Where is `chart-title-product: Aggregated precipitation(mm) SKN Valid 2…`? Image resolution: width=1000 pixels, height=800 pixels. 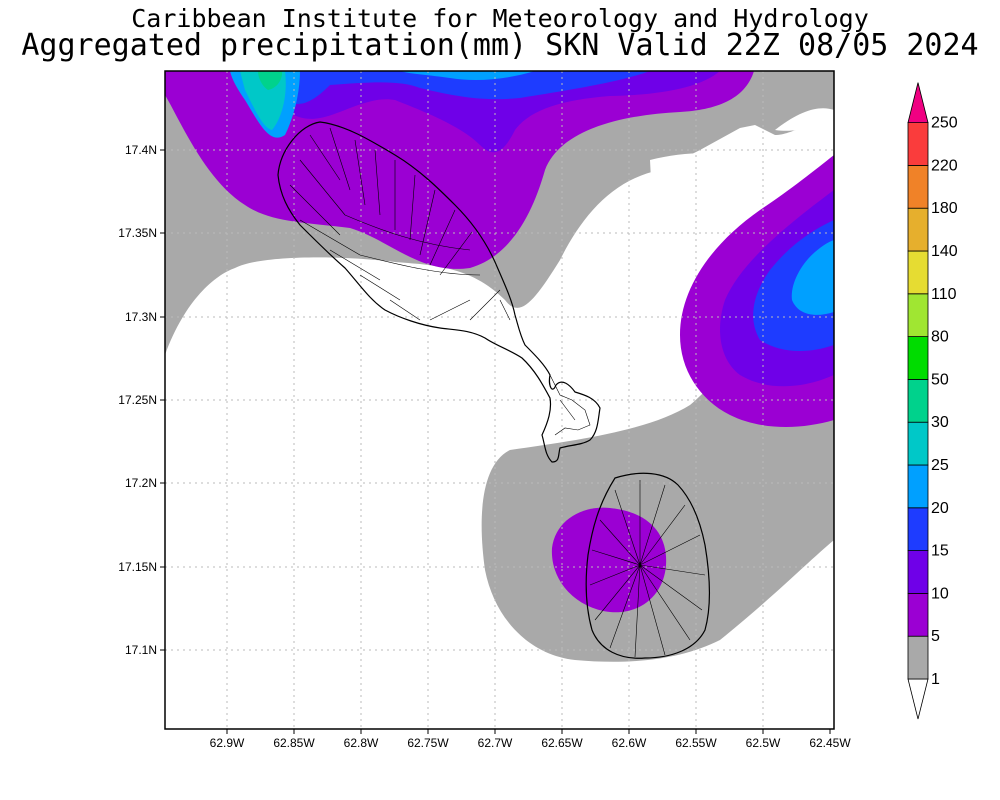
chart-title-product: Aggregated precipitation(mm) SKN Valid 2… is located at coordinates (500, 45).